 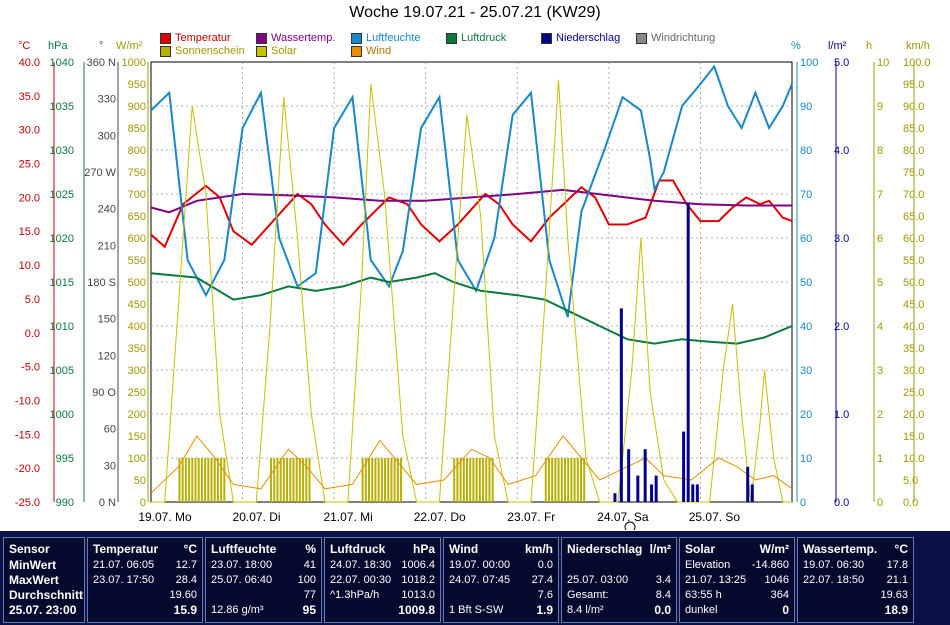 What do you see at coordinates (806, 239) in the screenshot?
I see `tick-label-hum: 60` at bounding box center [806, 239].